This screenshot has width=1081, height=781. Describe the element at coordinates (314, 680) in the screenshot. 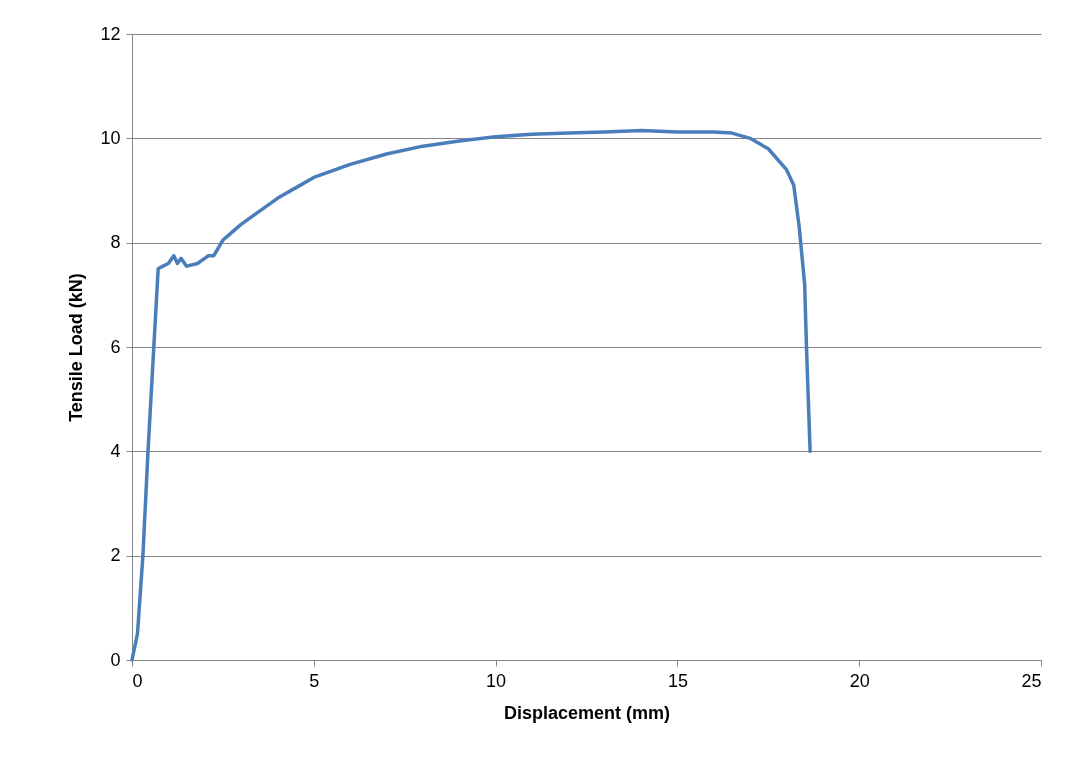

I see `x-tick-label: 5` at that location.